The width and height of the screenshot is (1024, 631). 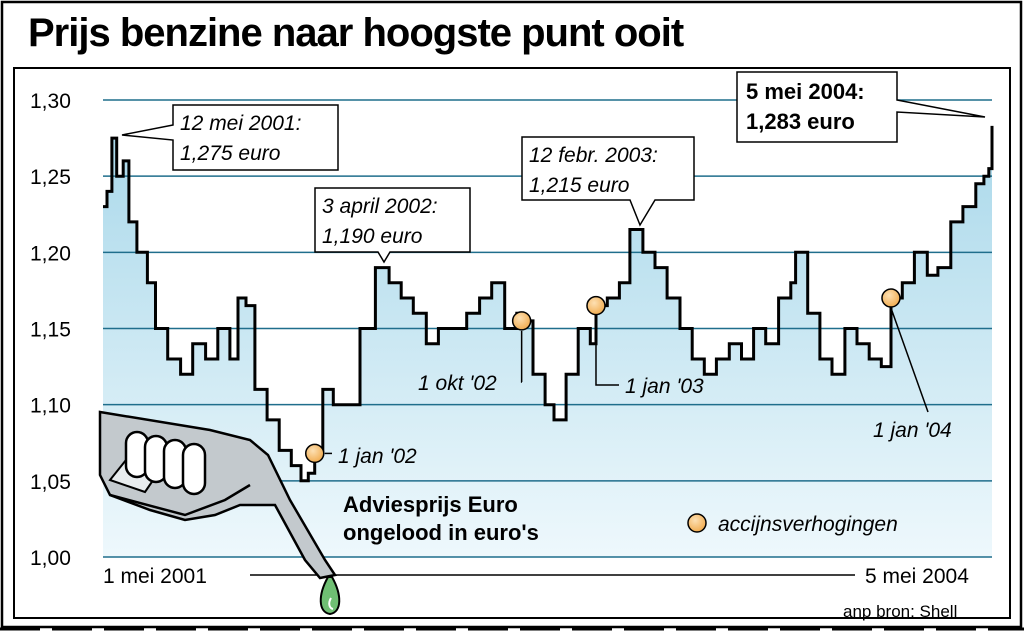 I want to click on source-credit: anp bron: Shell, so click(x=900, y=611).